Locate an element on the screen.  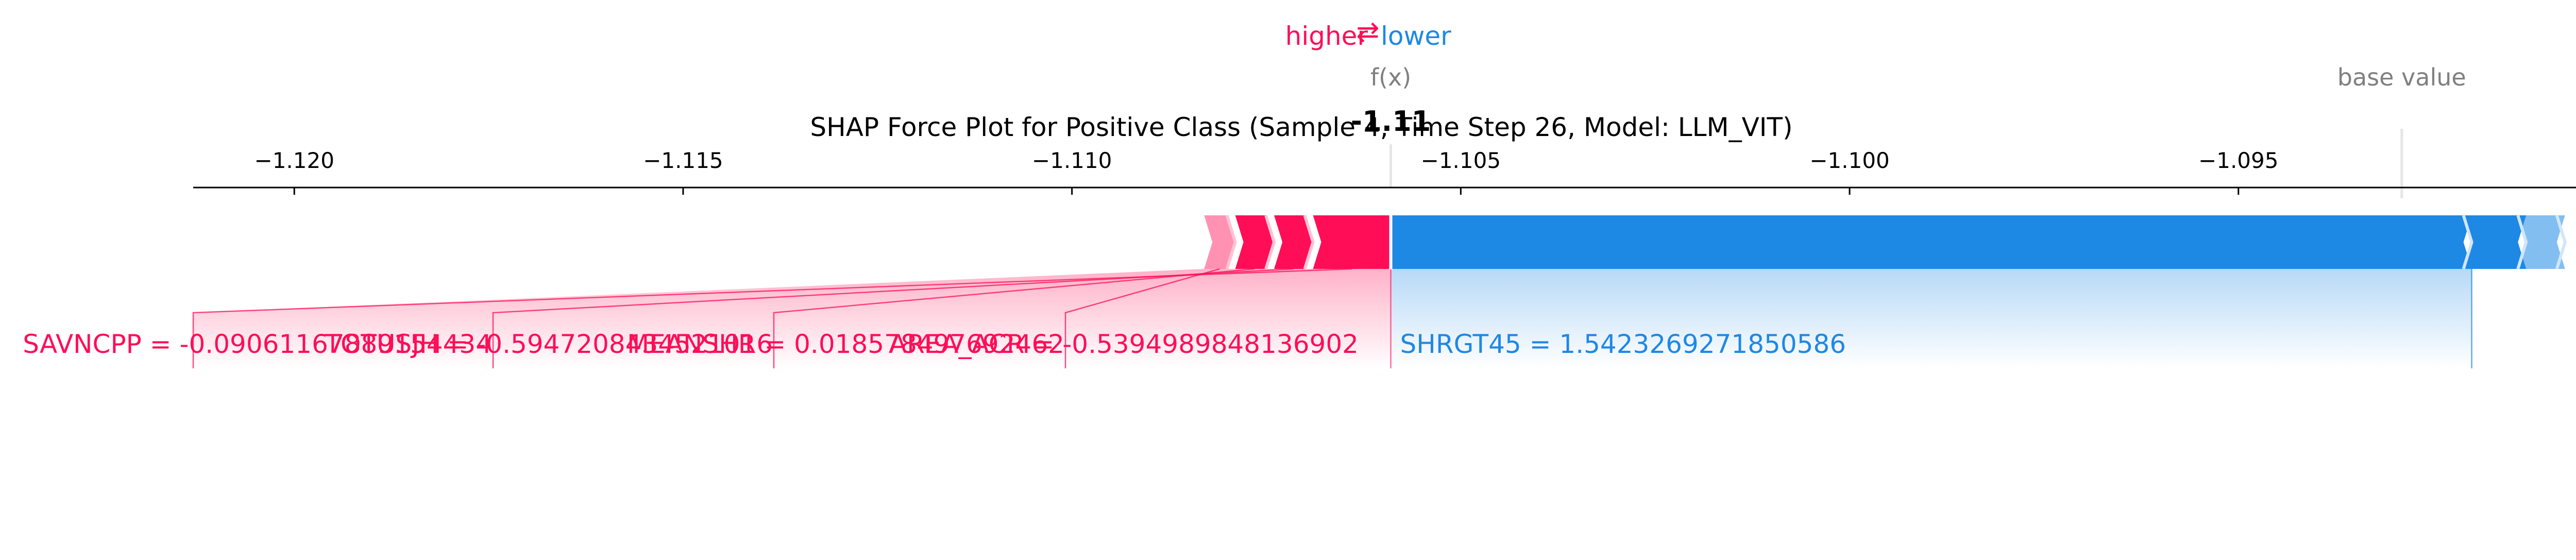
direction-arrow-icon: ⇄ is located at coordinates (1367, 31).